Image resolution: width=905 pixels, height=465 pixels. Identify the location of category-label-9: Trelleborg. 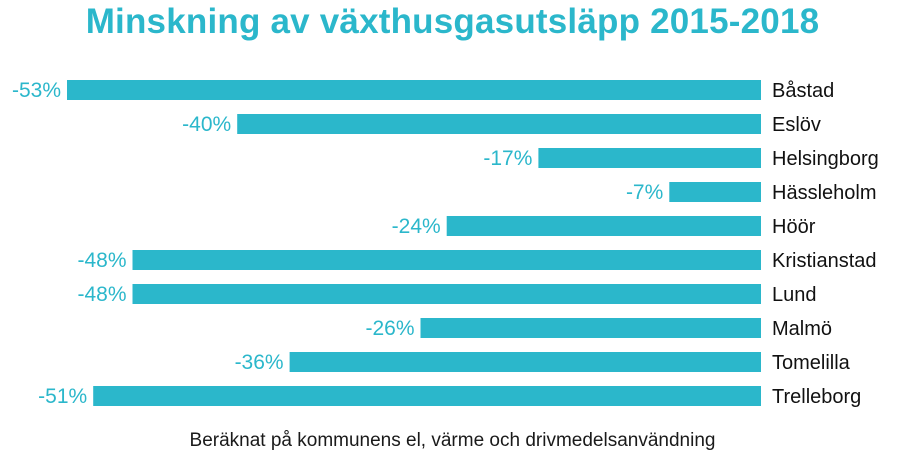
(816, 397).